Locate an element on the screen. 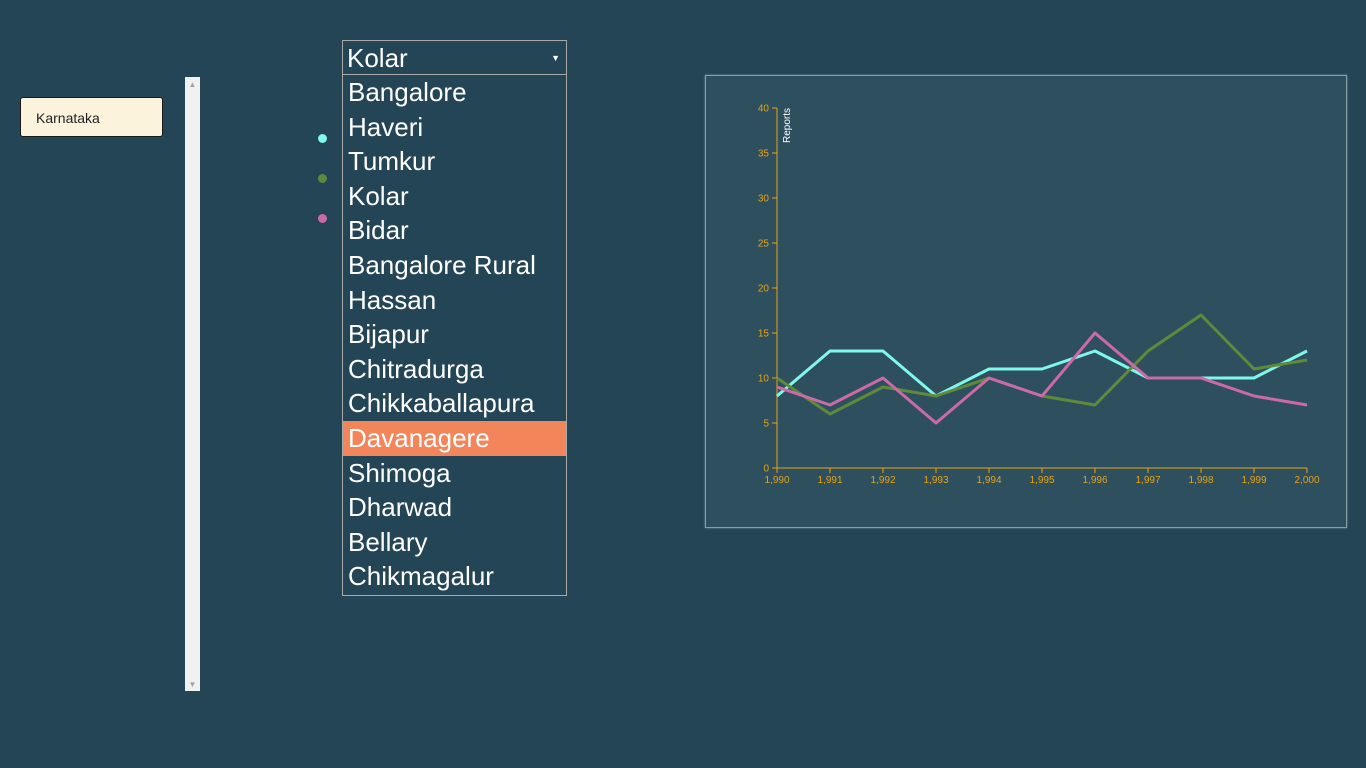 The height and width of the screenshot is (768, 1366). district-option: Bellary is located at coordinates (388, 541).